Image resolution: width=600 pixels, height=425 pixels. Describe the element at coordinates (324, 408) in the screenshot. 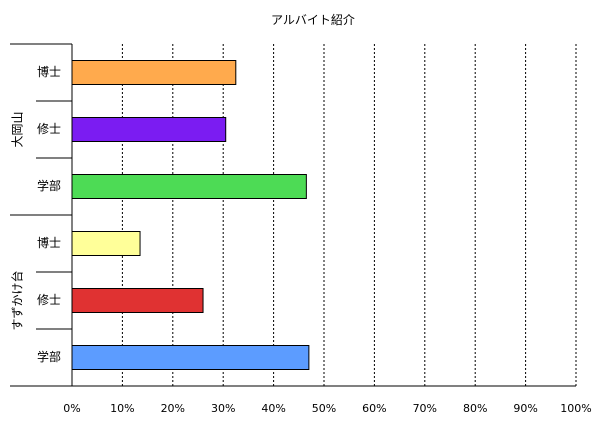

I see `x-tick-label: 50%` at that location.